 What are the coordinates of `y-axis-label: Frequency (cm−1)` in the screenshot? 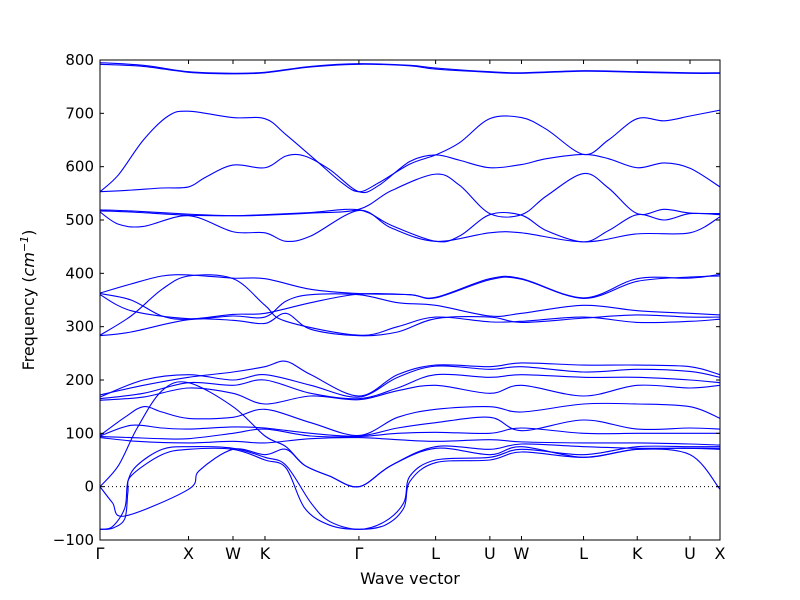 It's located at (28, 300).